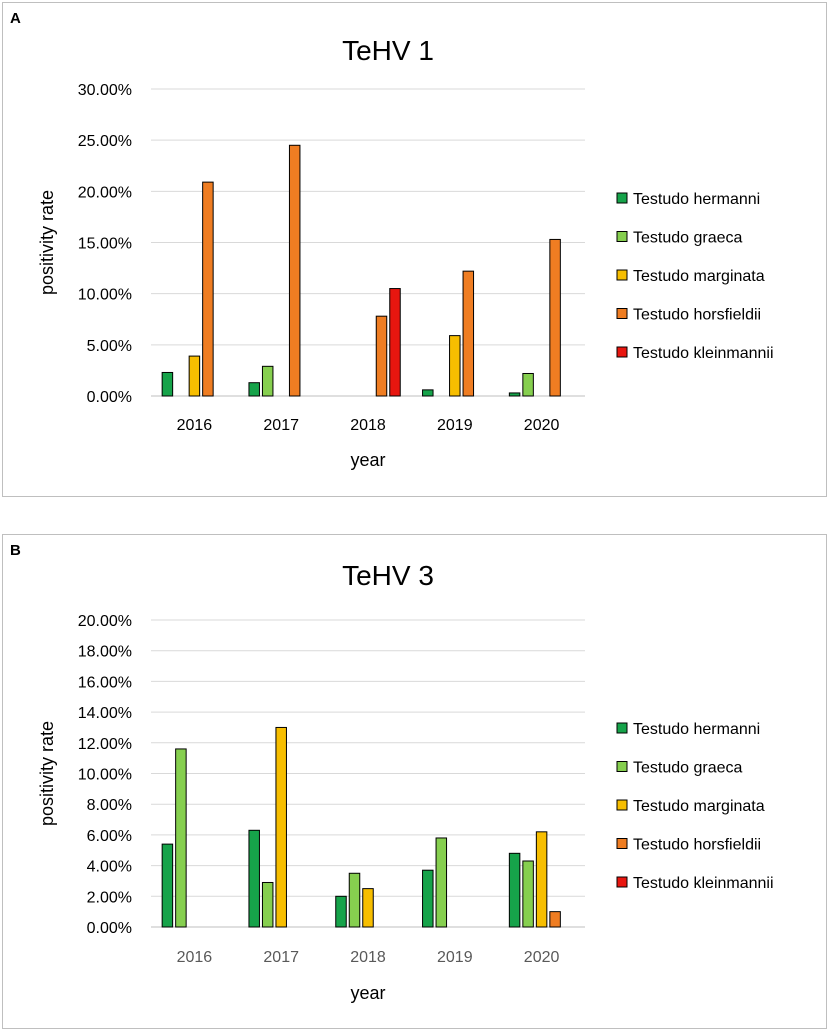 Image resolution: width=829 pixels, height=1032 pixels. Describe the element at coordinates (368, 908) in the screenshot. I see `bar-2018-marginata` at that location.